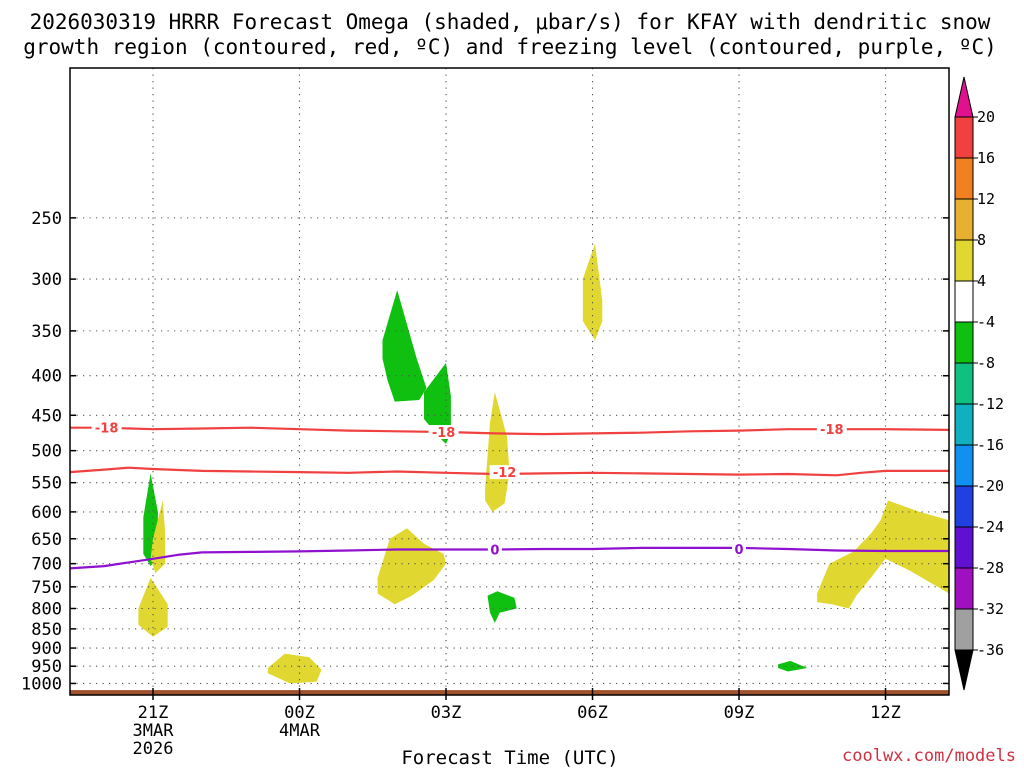 The height and width of the screenshot is (768, 1024). I want to click on colorbar-label-8: -16, so click(990, 445).